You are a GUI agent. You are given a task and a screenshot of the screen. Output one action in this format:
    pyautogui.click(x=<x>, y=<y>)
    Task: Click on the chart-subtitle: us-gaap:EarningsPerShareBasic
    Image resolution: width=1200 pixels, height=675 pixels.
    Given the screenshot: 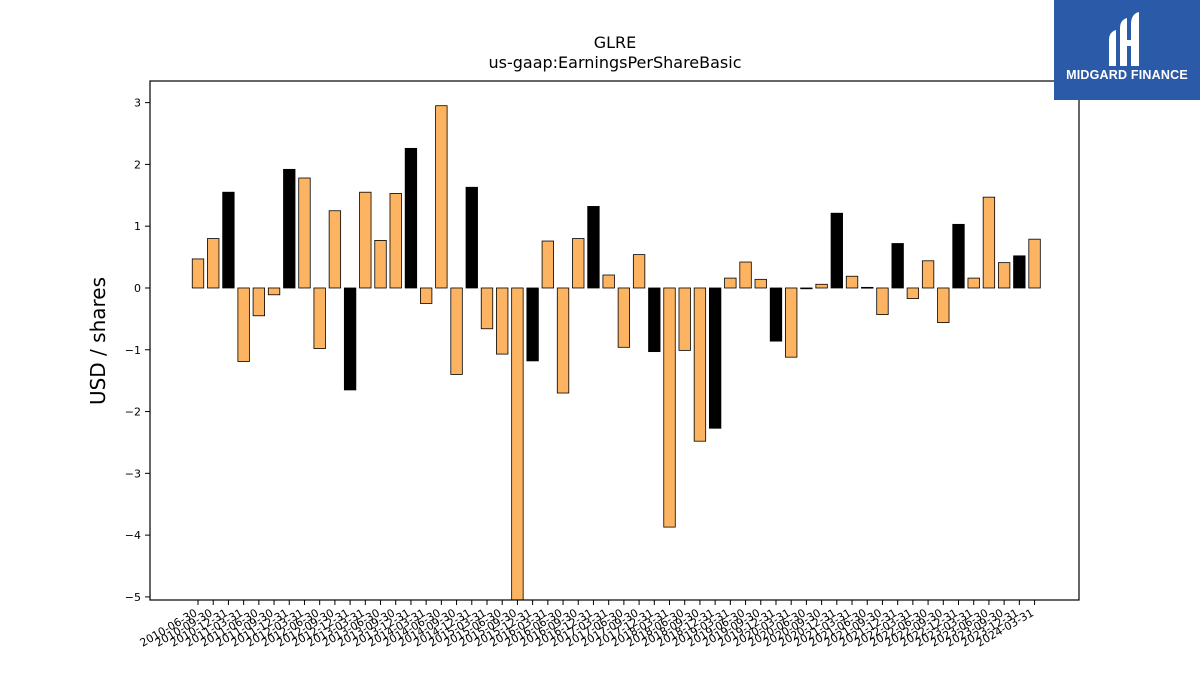 What is the action you would take?
    pyautogui.click(x=614, y=62)
    